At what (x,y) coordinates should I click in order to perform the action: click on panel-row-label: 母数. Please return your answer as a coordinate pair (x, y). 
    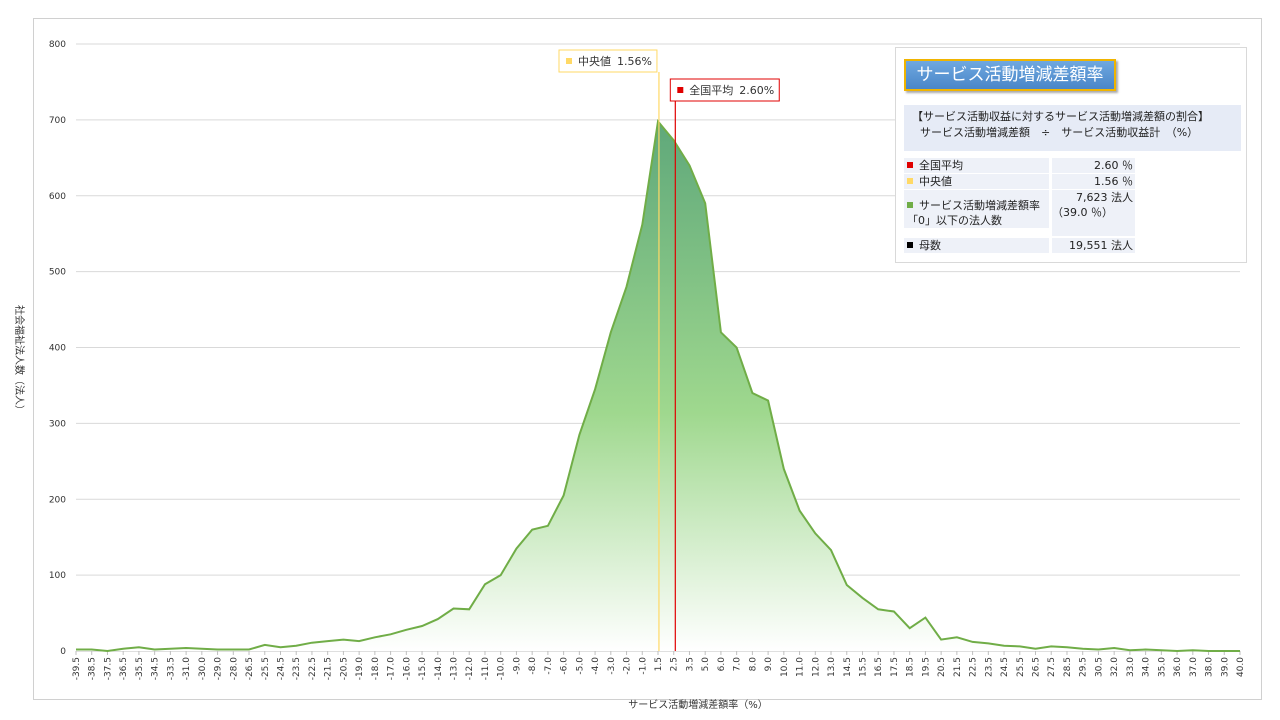
    Looking at the image, I should click on (976, 245).